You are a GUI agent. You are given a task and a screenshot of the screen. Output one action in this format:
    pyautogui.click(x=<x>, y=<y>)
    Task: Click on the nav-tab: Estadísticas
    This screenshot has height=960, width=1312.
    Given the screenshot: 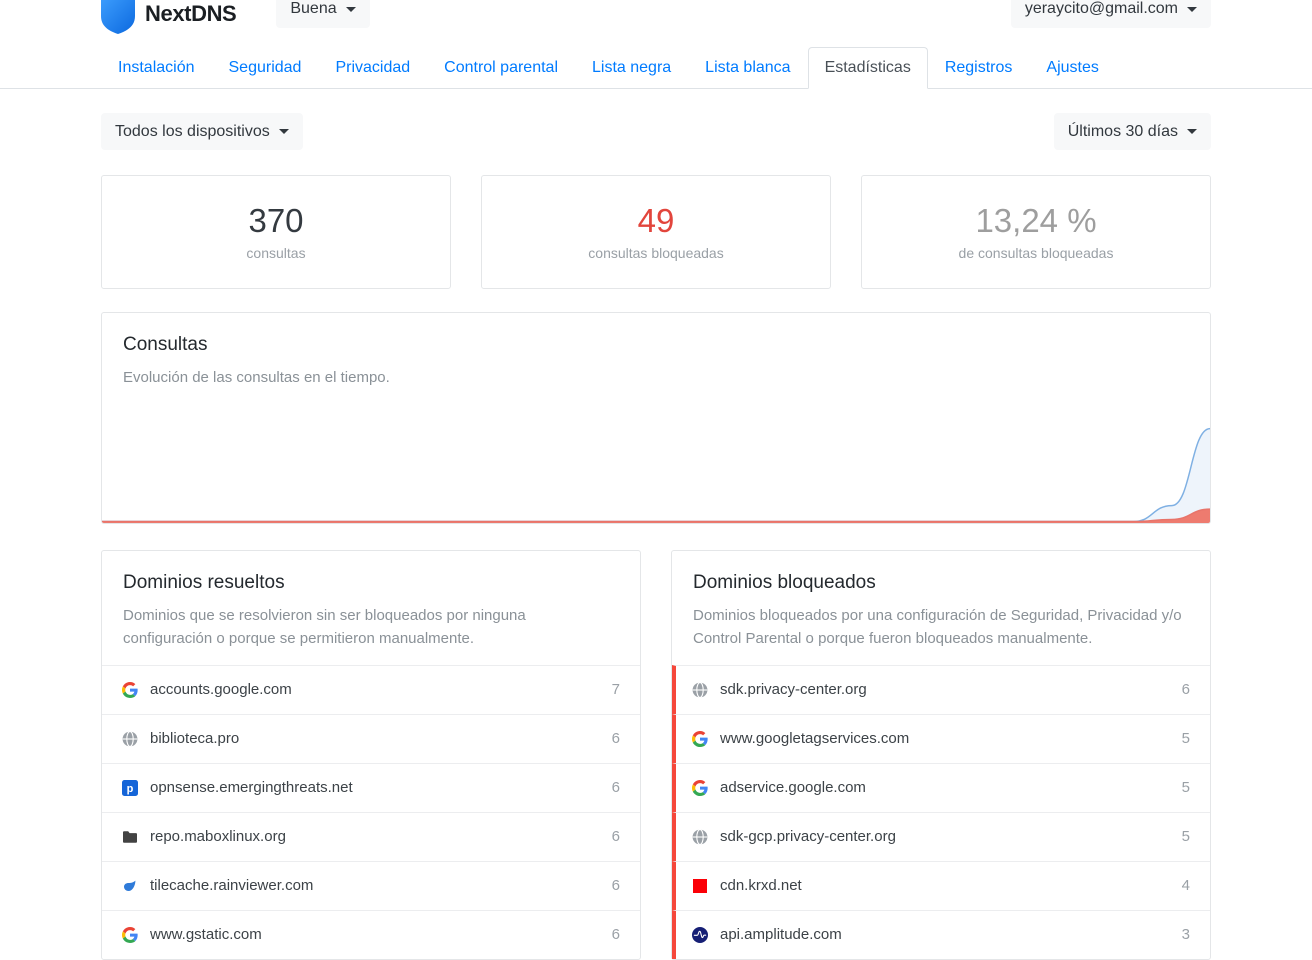 What is the action you would take?
    pyautogui.click(x=867, y=68)
    